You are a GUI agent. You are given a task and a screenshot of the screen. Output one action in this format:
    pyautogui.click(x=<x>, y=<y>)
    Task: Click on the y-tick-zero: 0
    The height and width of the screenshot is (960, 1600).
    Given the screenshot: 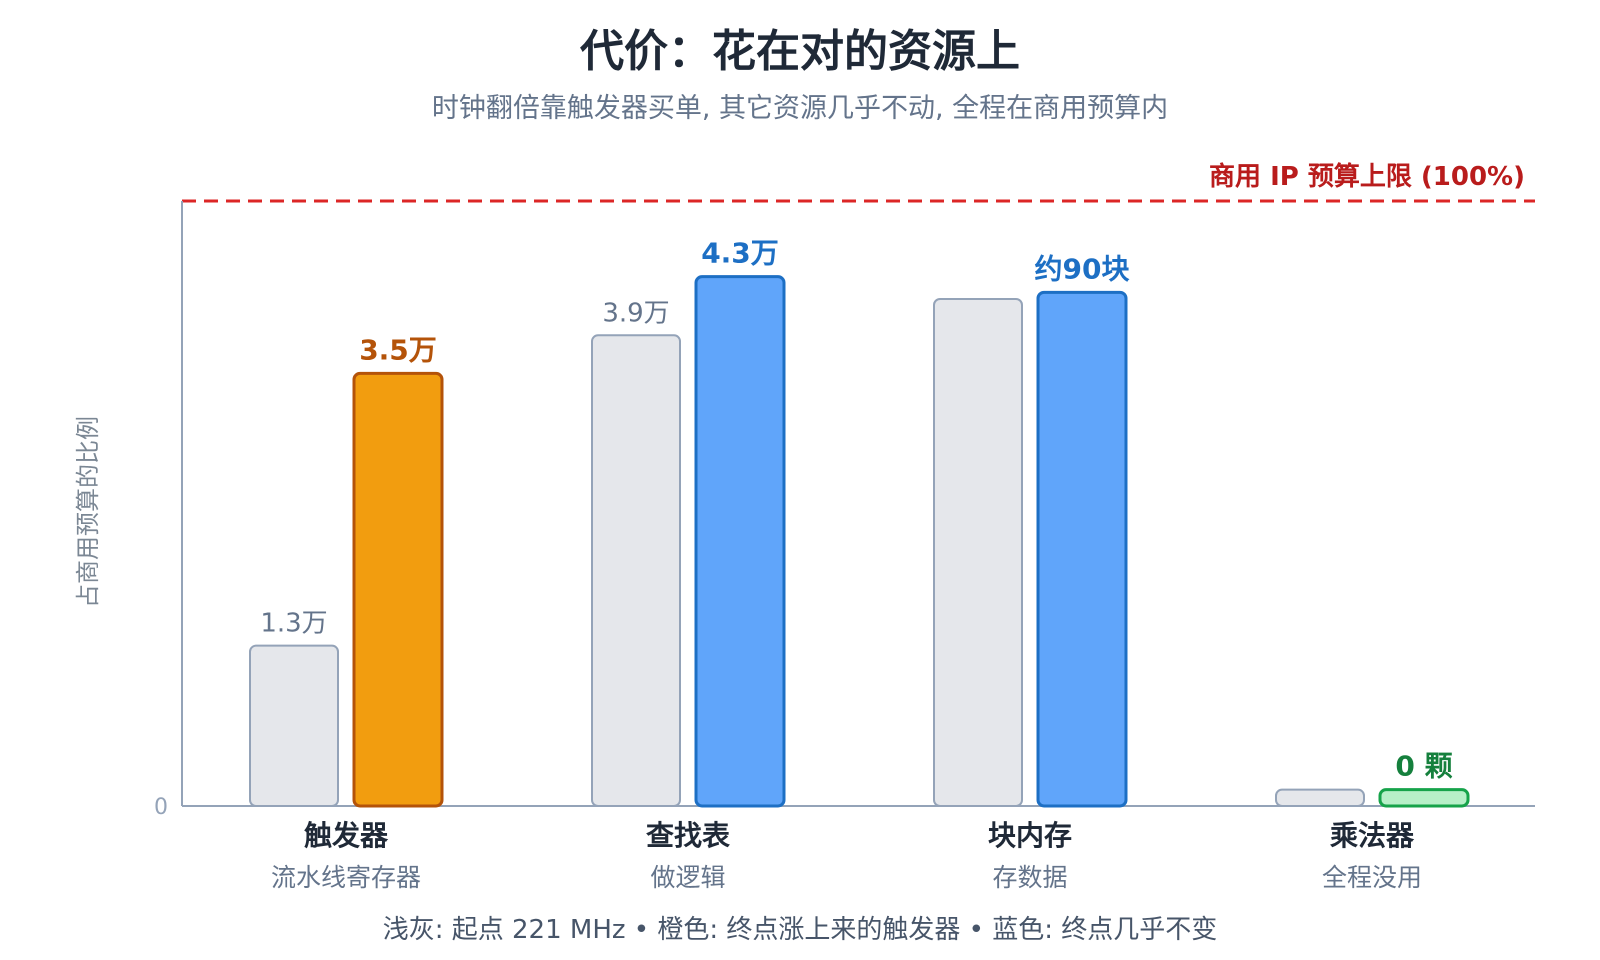 What is the action you would take?
    pyautogui.click(x=161, y=807)
    